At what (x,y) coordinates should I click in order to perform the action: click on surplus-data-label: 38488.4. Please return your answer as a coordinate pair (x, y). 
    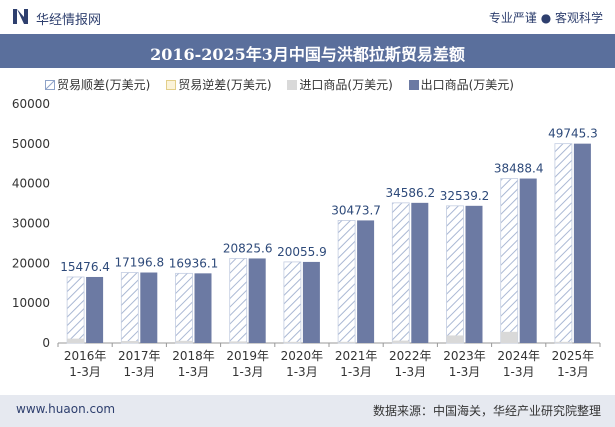
    Looking at the image, I should click on (519, 169).